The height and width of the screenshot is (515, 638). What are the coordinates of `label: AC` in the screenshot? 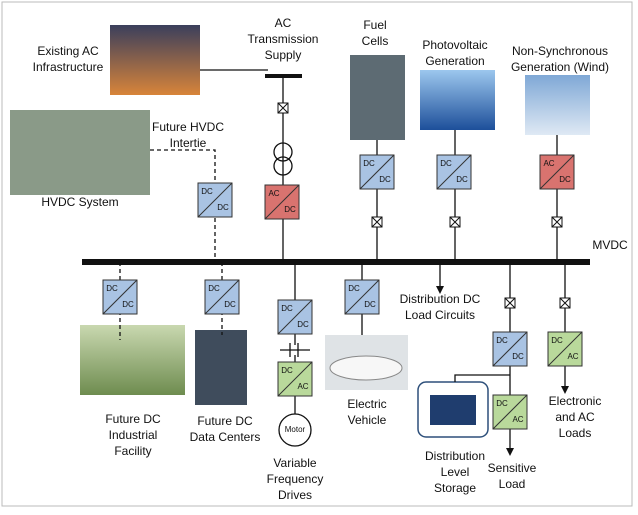 It's located at (283, 23).